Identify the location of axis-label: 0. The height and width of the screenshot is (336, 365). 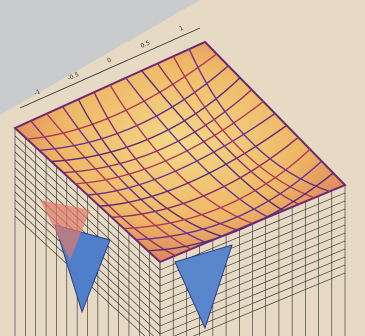
(109, 61).